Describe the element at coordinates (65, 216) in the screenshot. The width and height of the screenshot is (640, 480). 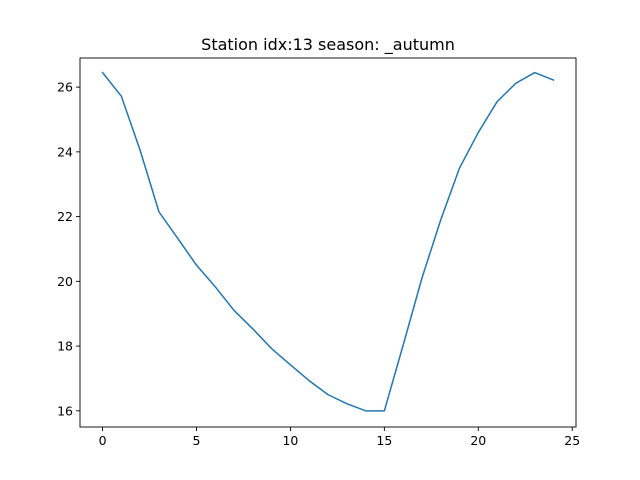
I see `y-tick-label: 22` at that location.